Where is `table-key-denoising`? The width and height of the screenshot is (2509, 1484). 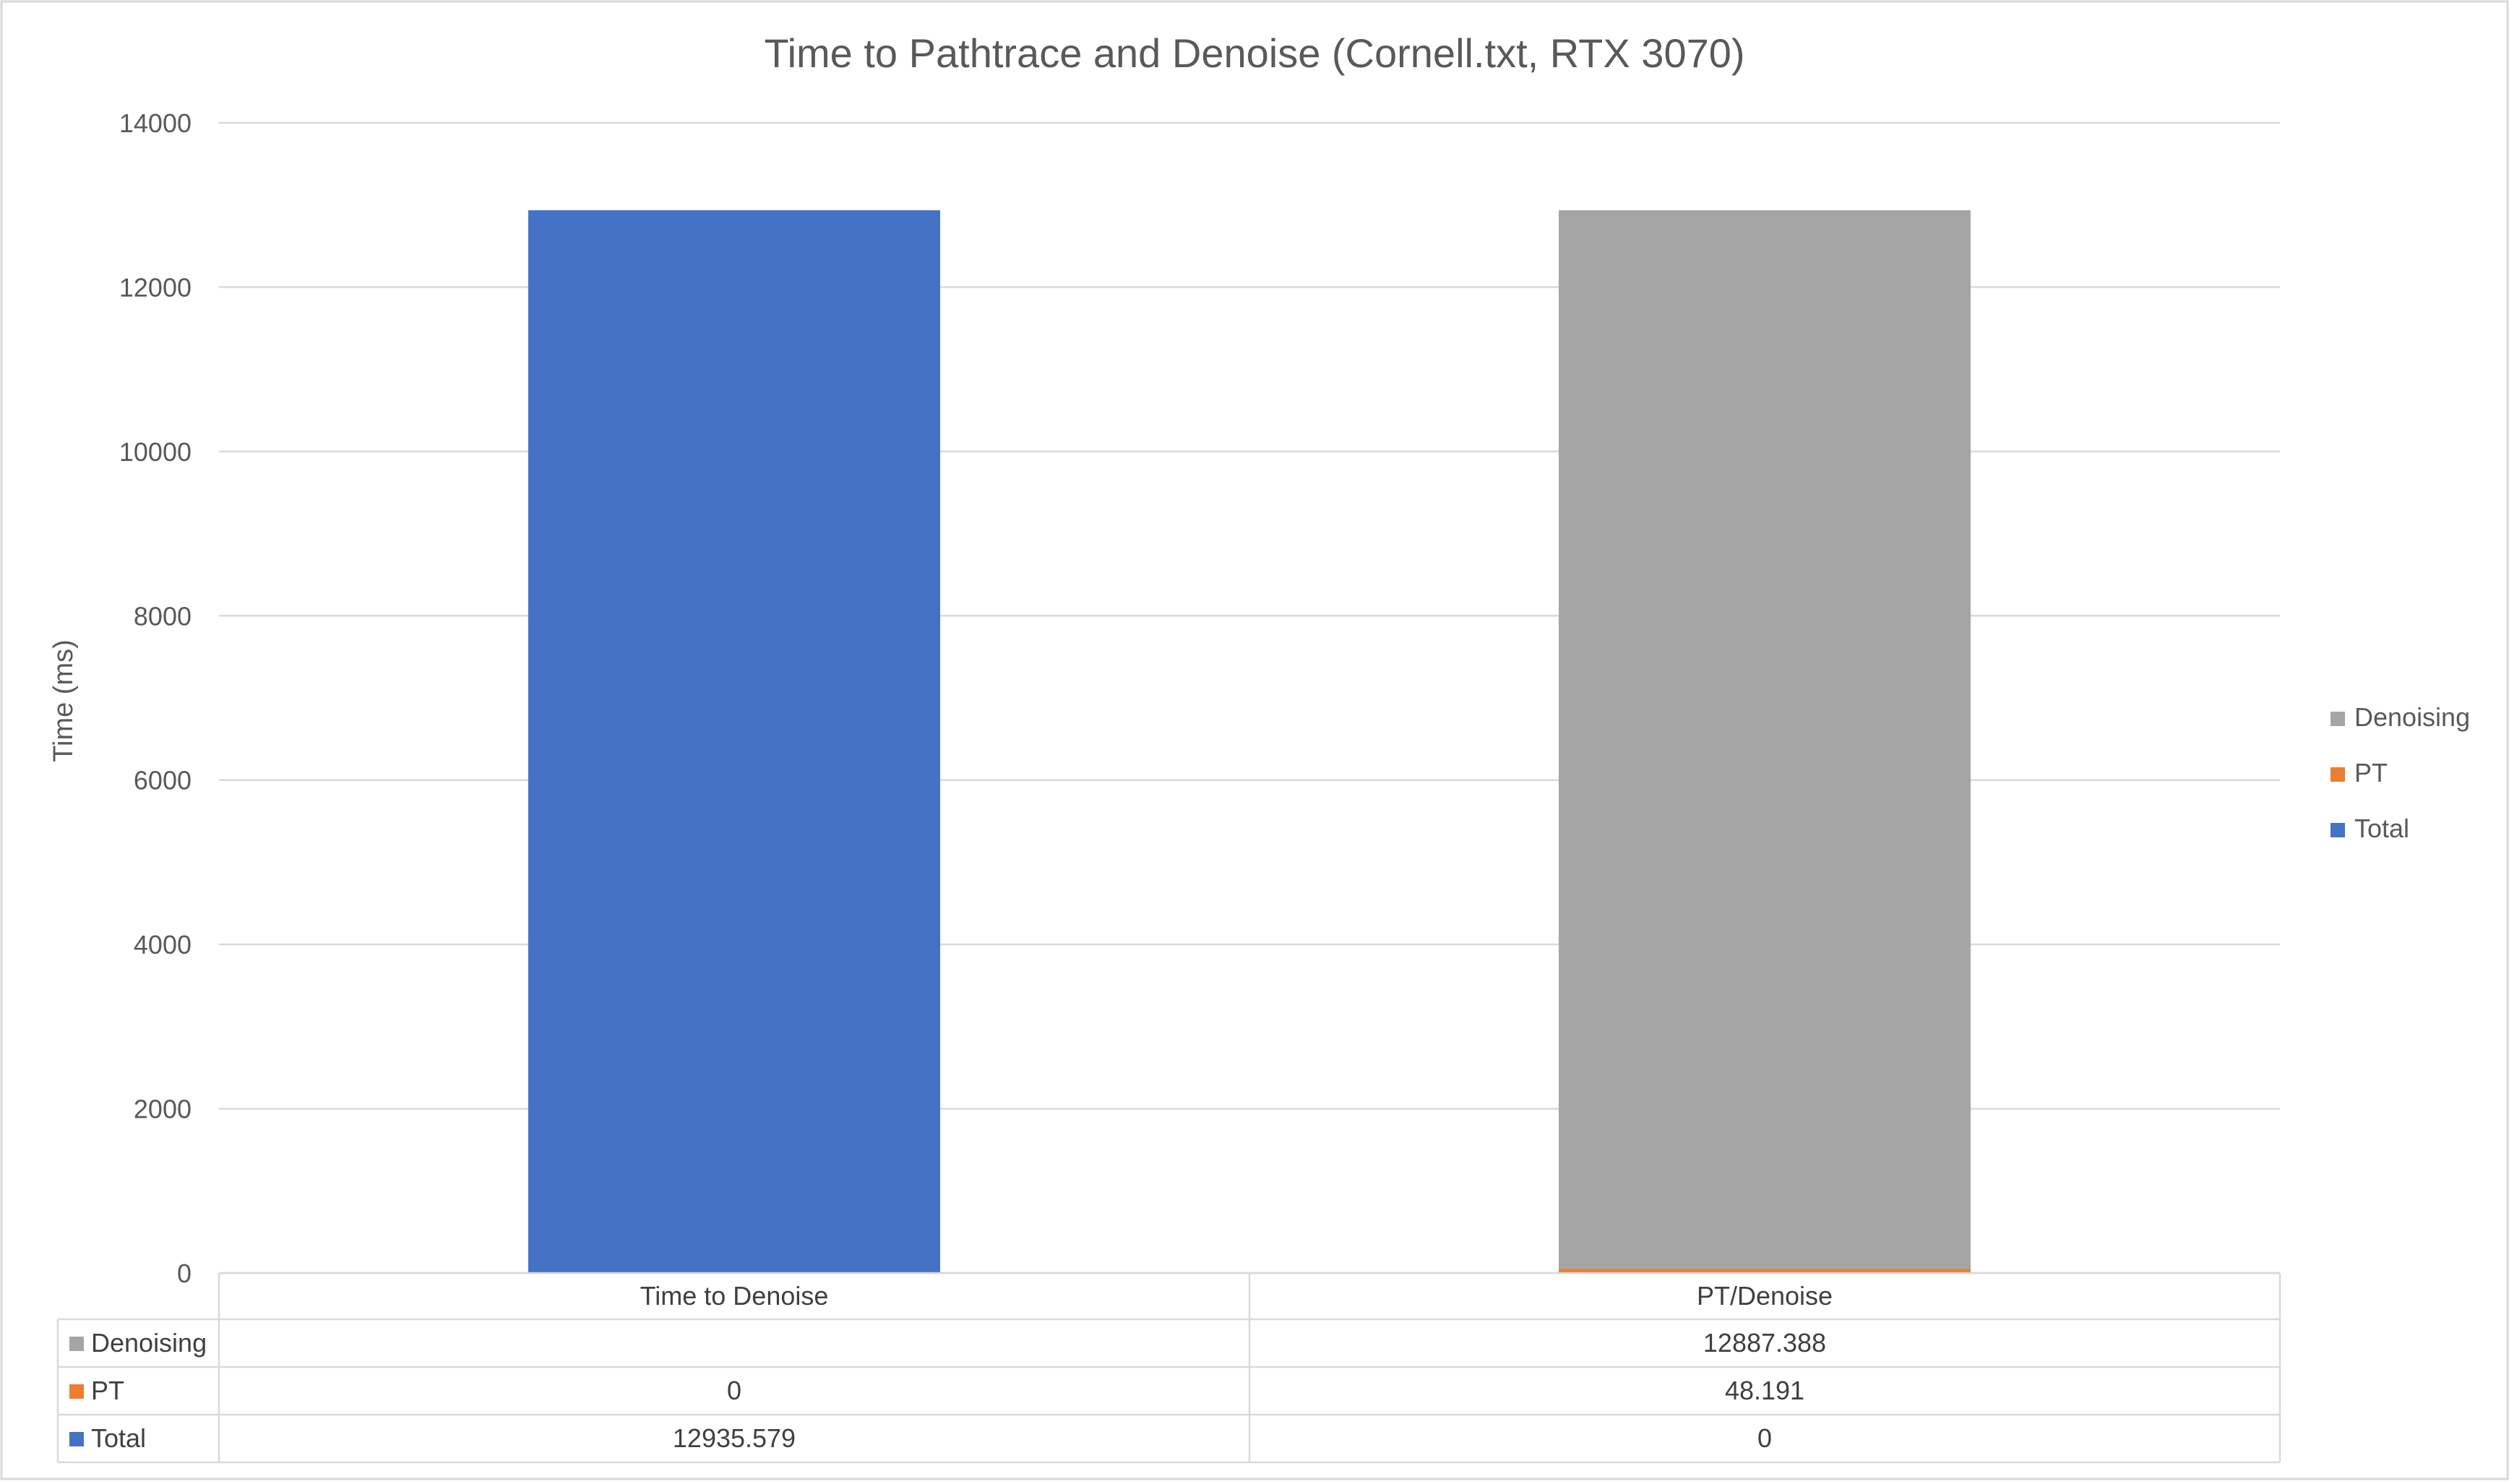 table-key-denoising is located at coordinates (76, 1344).